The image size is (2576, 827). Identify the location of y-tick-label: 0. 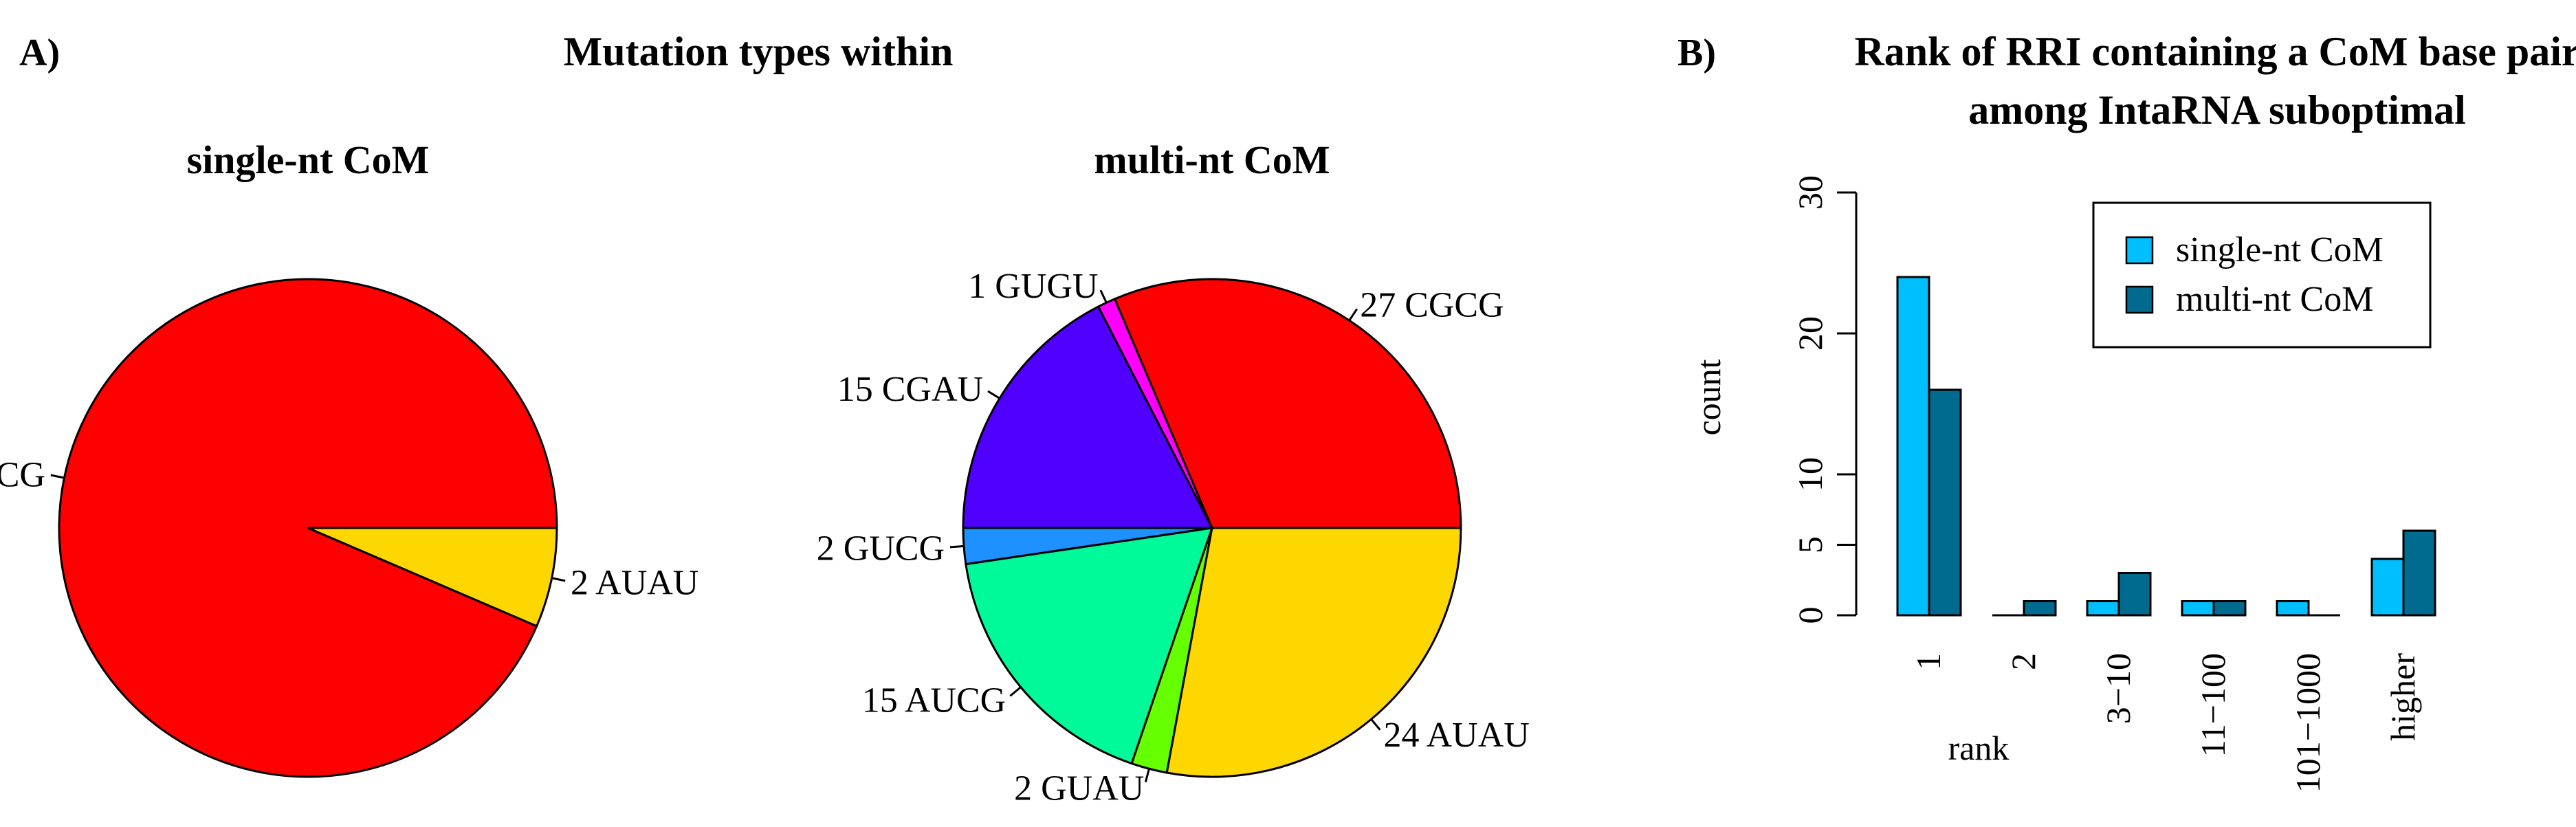
(1810, 615).